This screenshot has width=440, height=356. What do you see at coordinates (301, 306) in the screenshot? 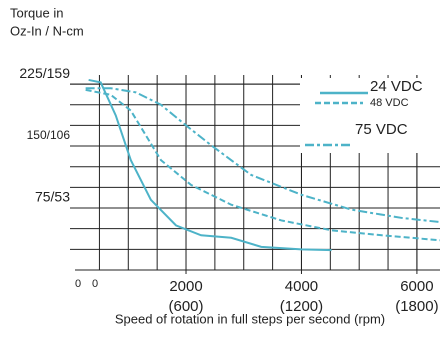
I see `x-tick-sublabel: (1200)` at bounding box center [301, 306].